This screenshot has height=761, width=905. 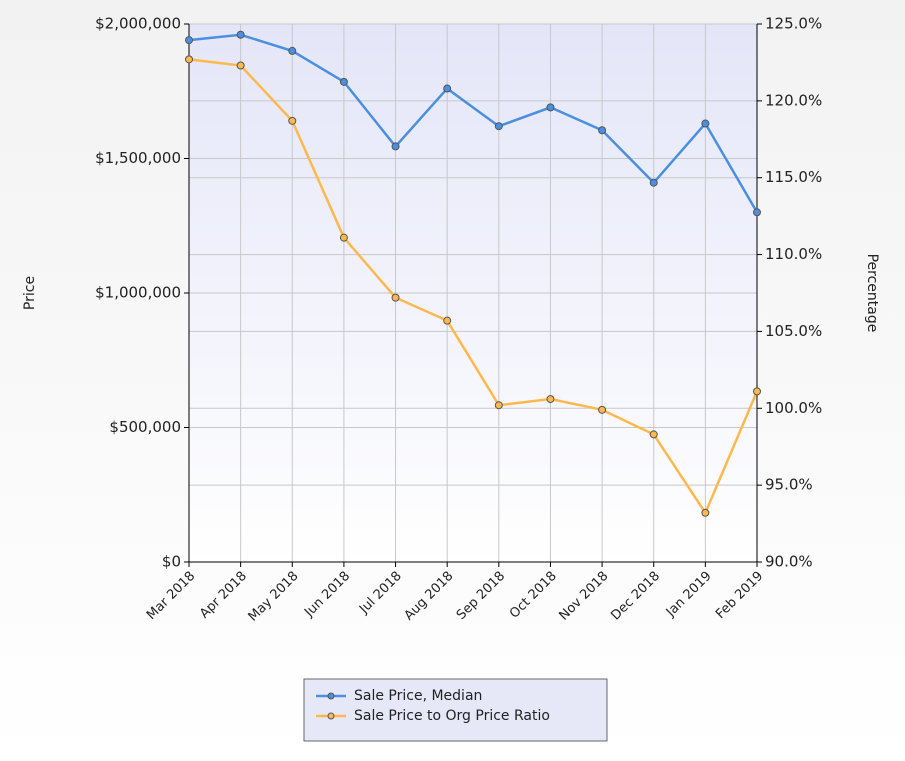 I want to click on y2-tick-label: 125.0%, so click(x=793, y=24).